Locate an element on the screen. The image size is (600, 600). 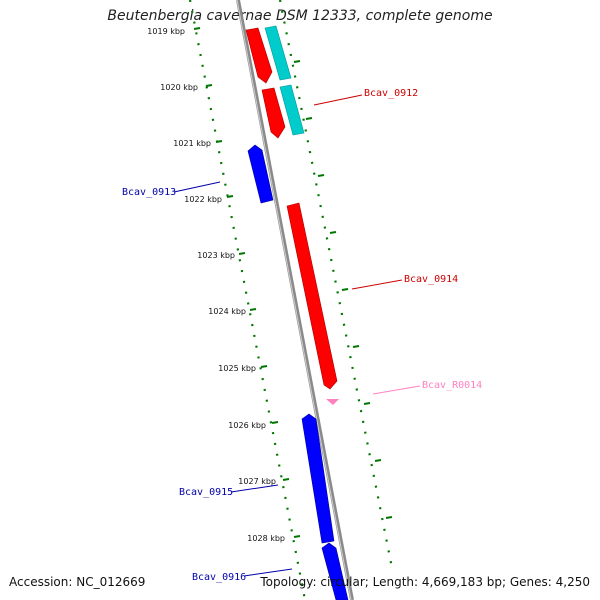
label-bcav-r0014: Bcav_R0014 is located at coordinates (452, 385).